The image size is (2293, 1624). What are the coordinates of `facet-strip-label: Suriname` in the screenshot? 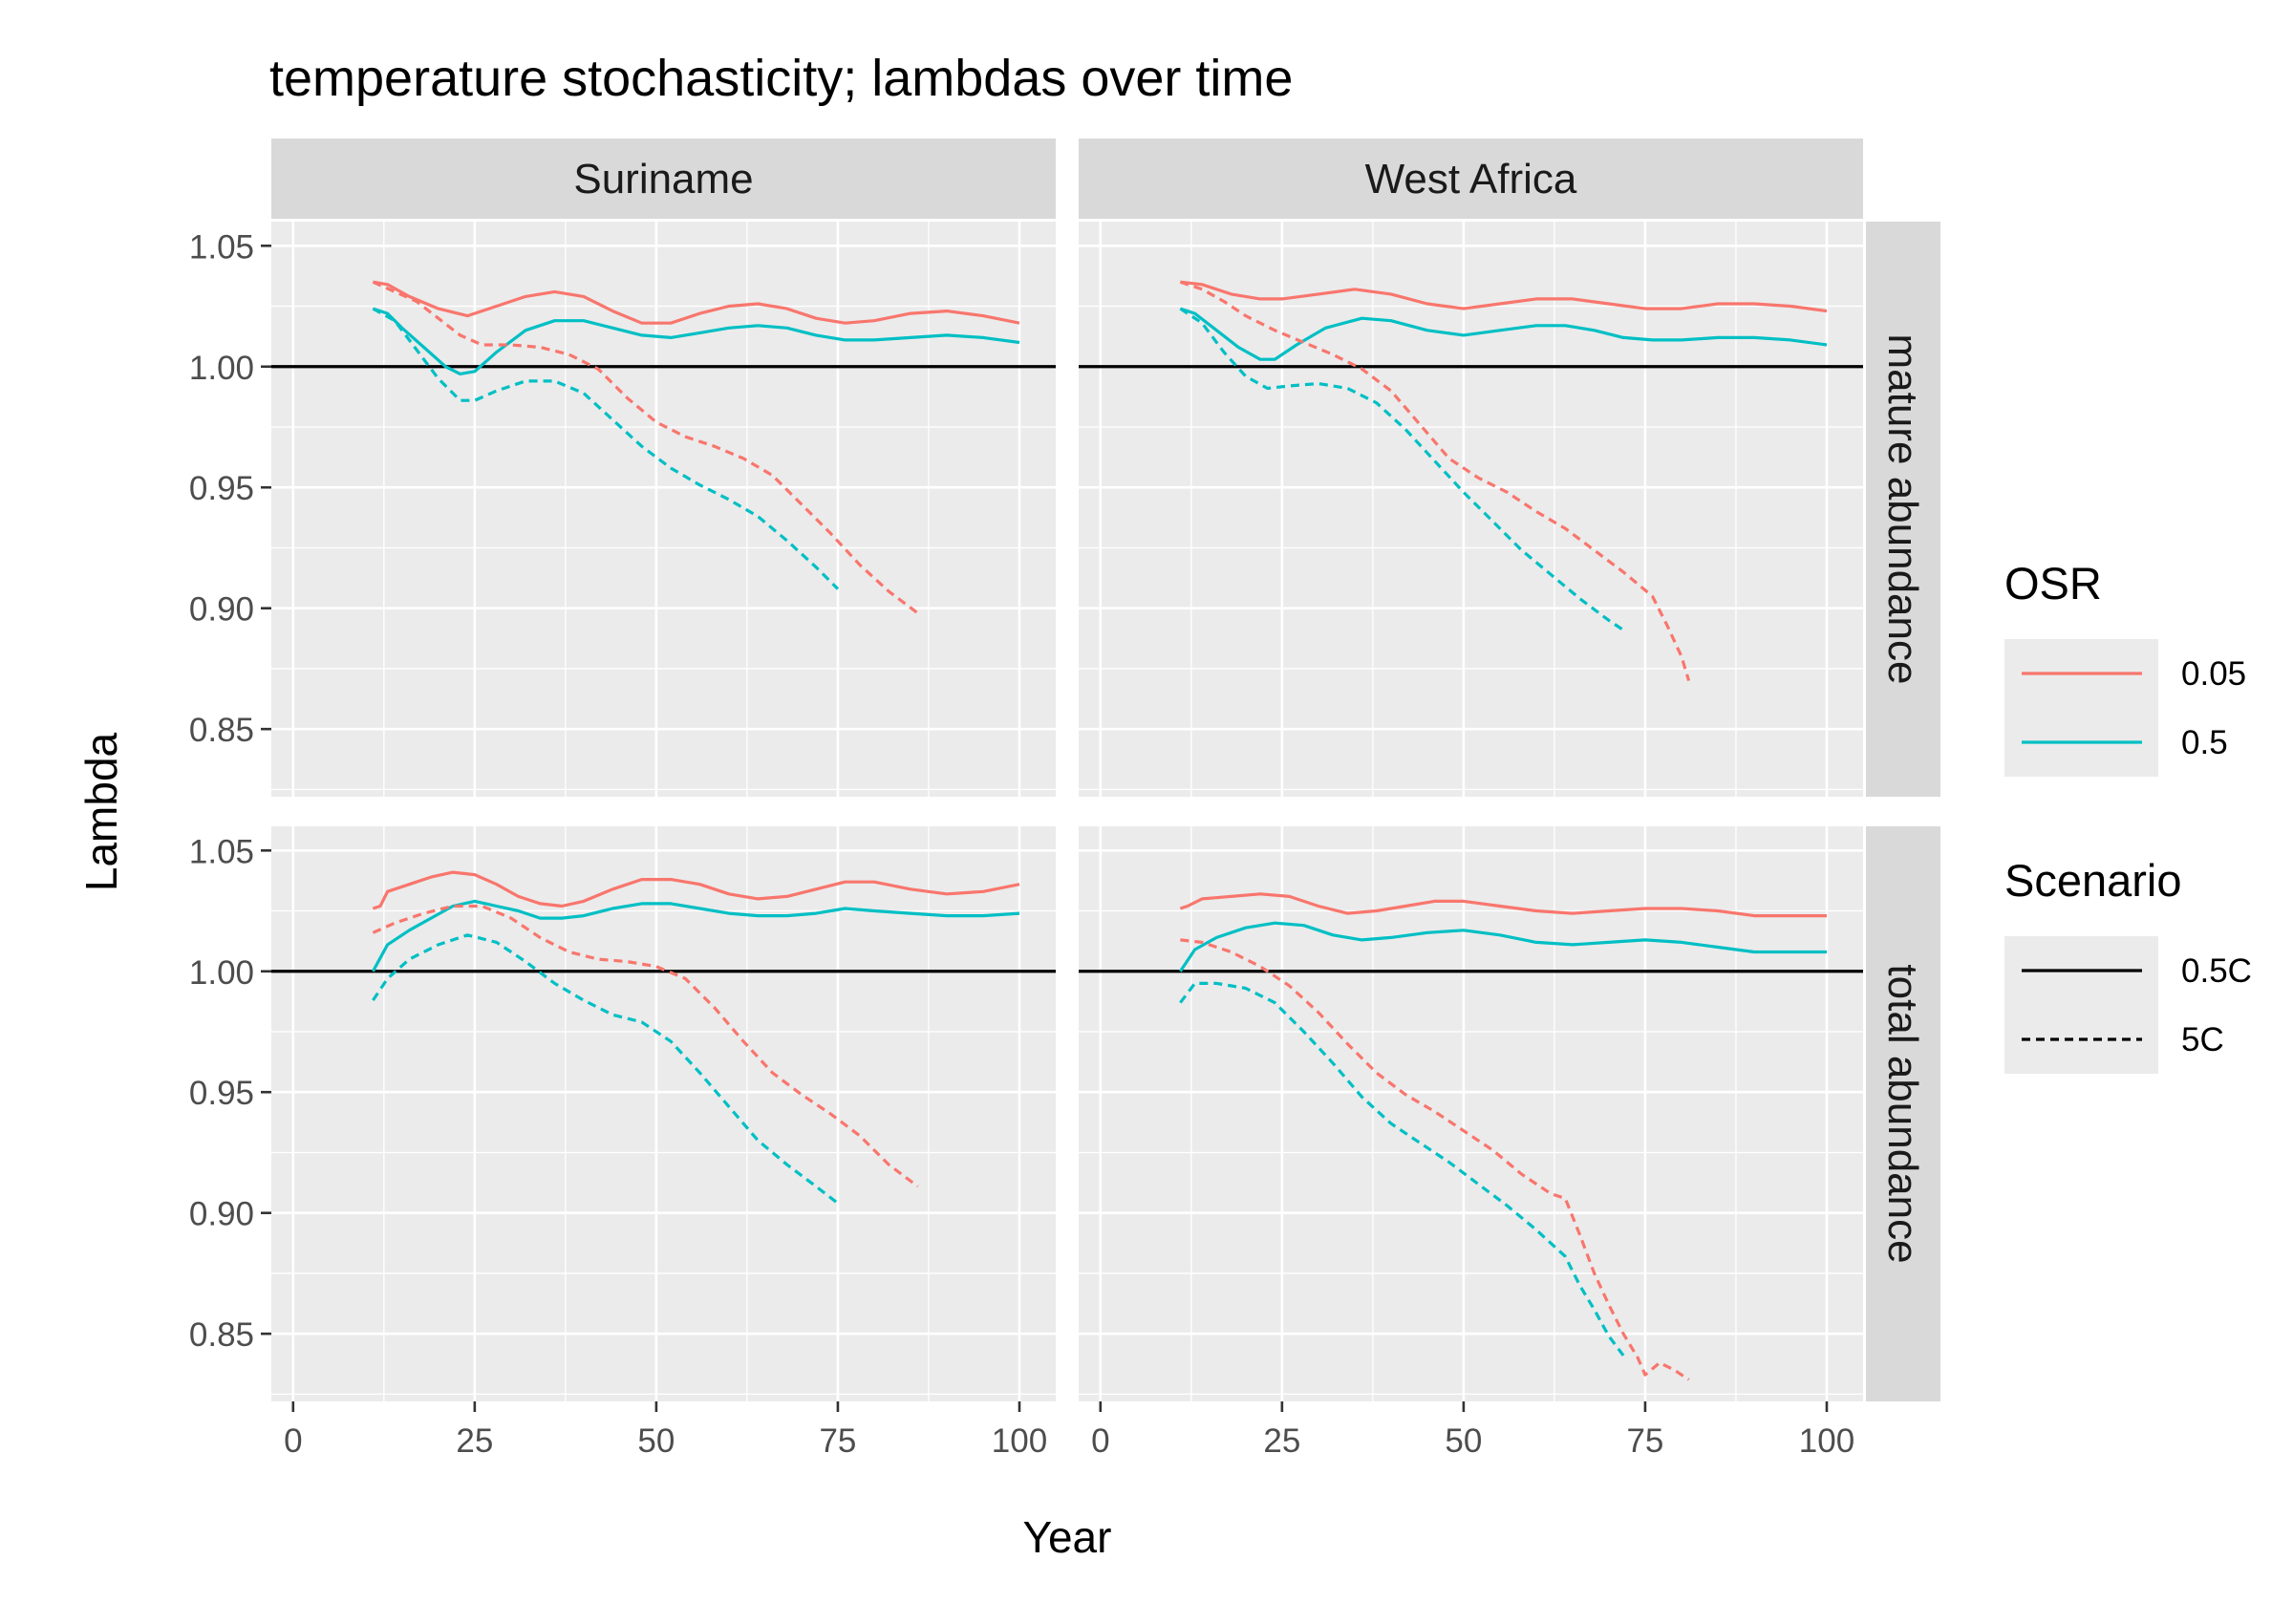 It's located at (663, 180).